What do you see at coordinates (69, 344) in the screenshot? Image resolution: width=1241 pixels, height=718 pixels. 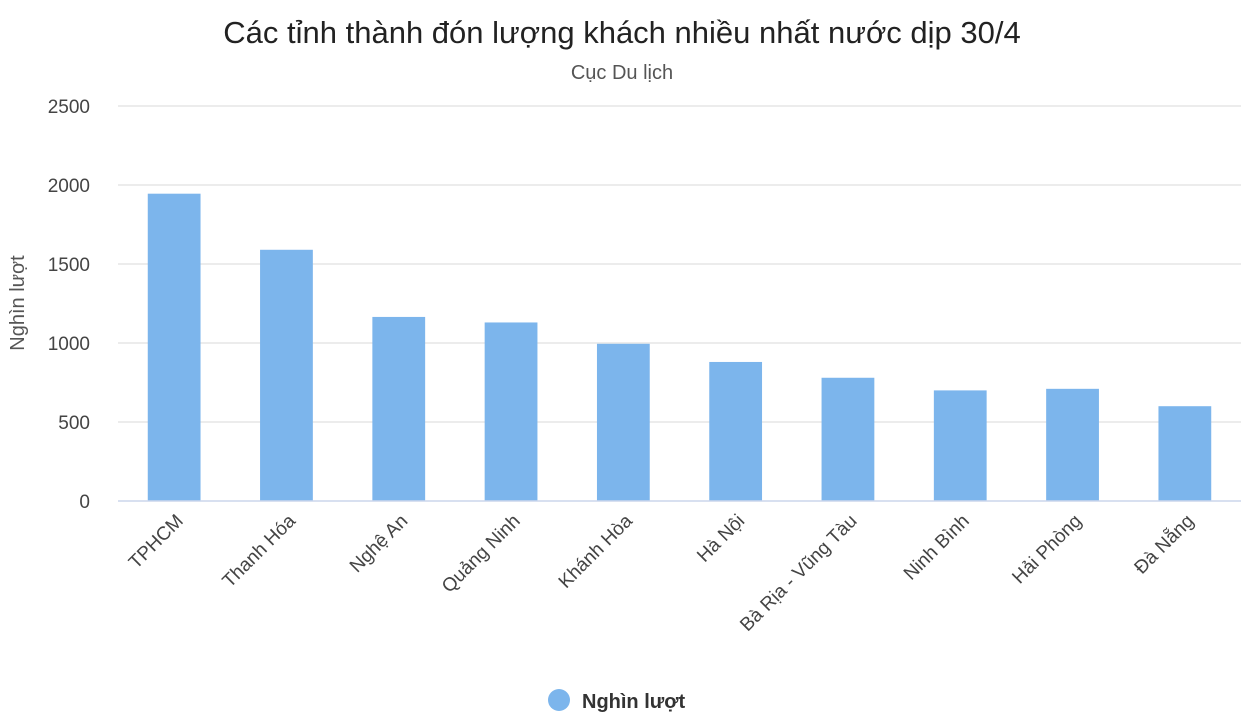 I see `y-tick-label: 1000` at bounding box center [69, 344].